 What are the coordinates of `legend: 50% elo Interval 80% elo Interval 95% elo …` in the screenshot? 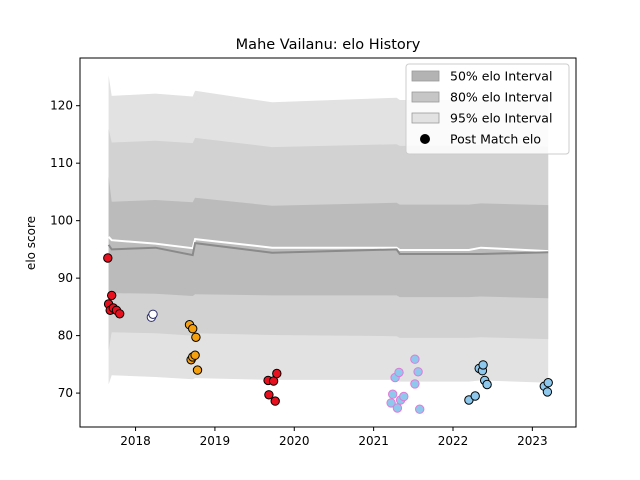 It's located at (487, 109).